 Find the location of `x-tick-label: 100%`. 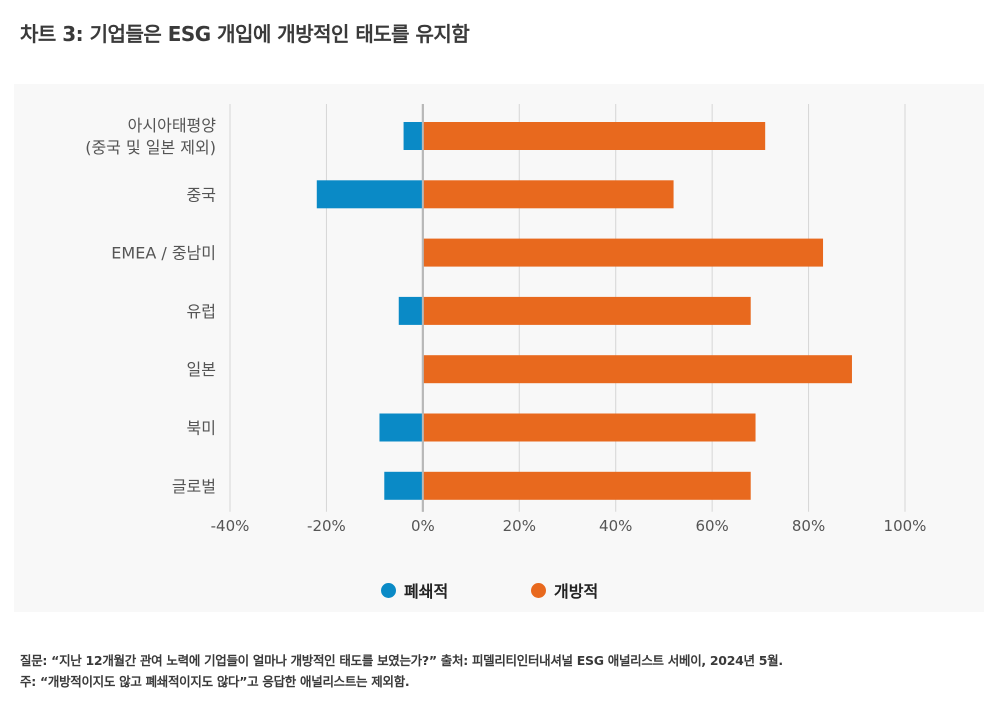

x-tick-label: 100% is located at coordinates (905, 526).